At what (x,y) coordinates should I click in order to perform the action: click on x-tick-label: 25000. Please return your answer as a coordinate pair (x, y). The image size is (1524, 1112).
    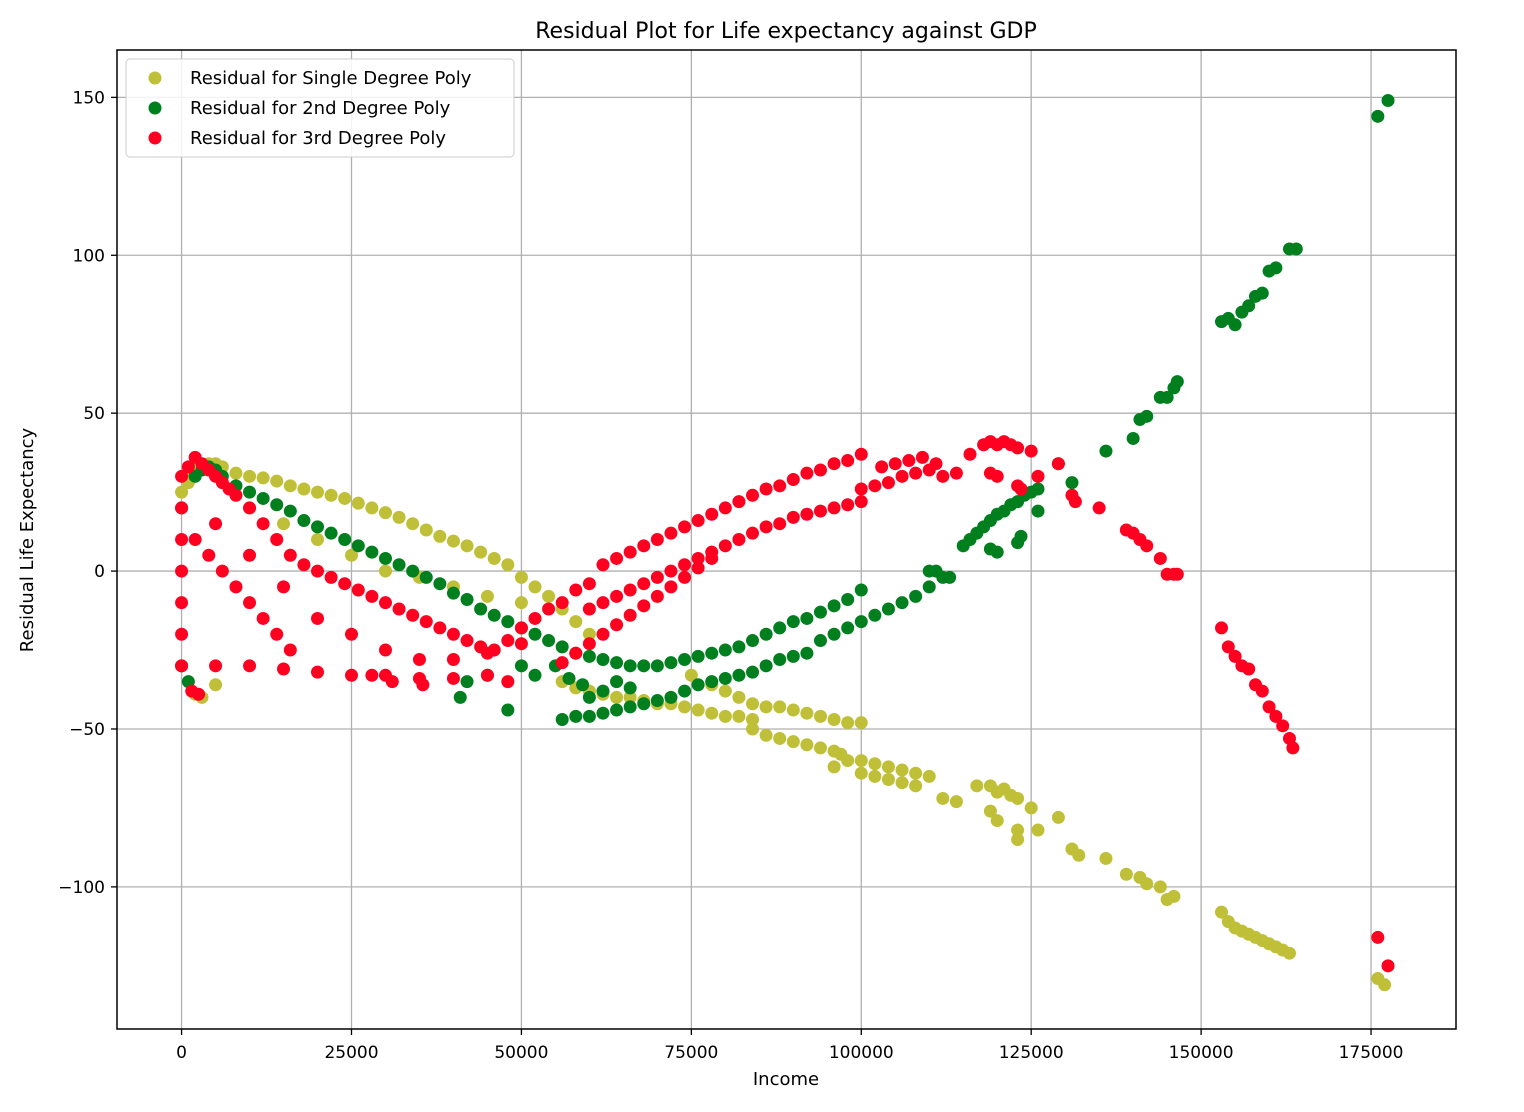
    Looking at the image, I should click on (351, 1053).